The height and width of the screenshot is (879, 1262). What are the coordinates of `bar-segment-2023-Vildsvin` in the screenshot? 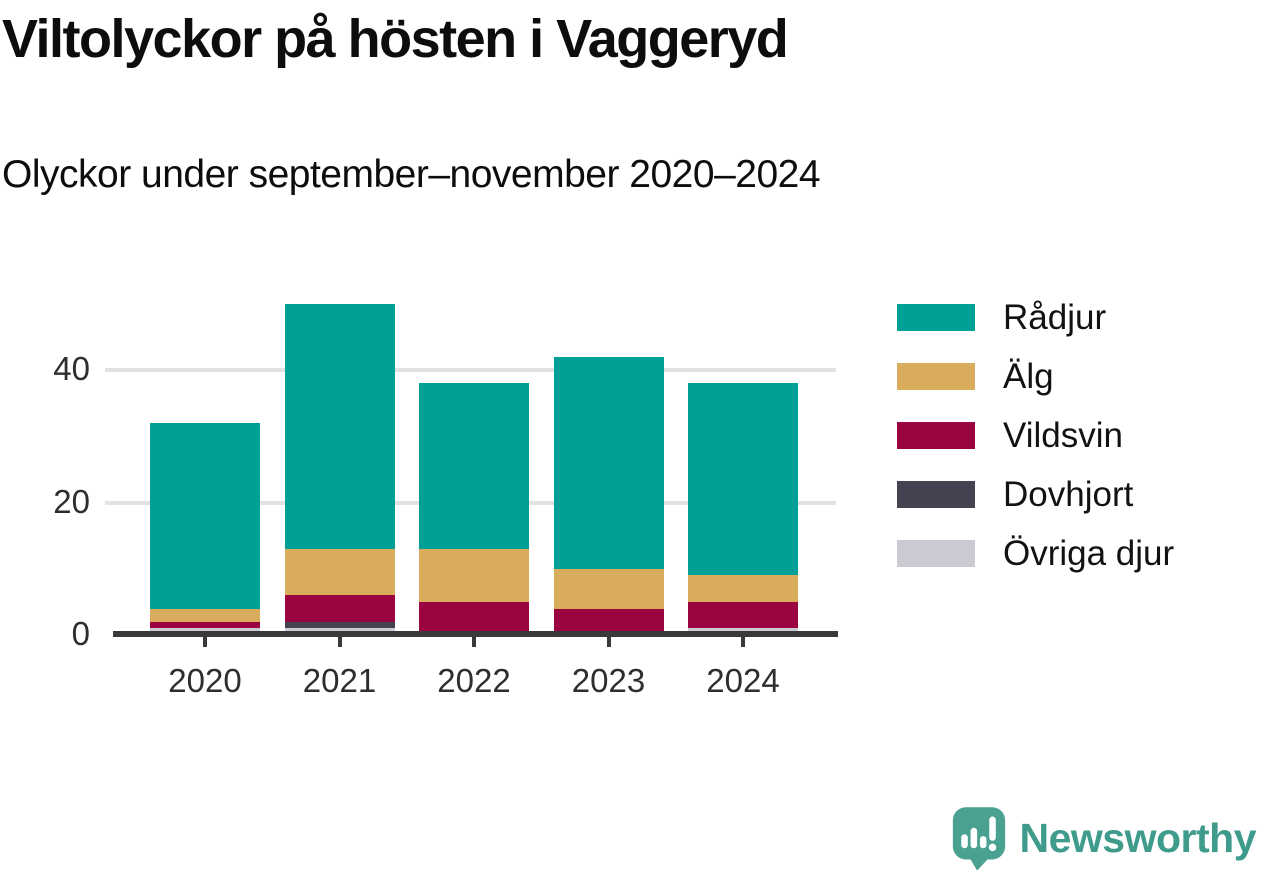 It's located at (608, 621).